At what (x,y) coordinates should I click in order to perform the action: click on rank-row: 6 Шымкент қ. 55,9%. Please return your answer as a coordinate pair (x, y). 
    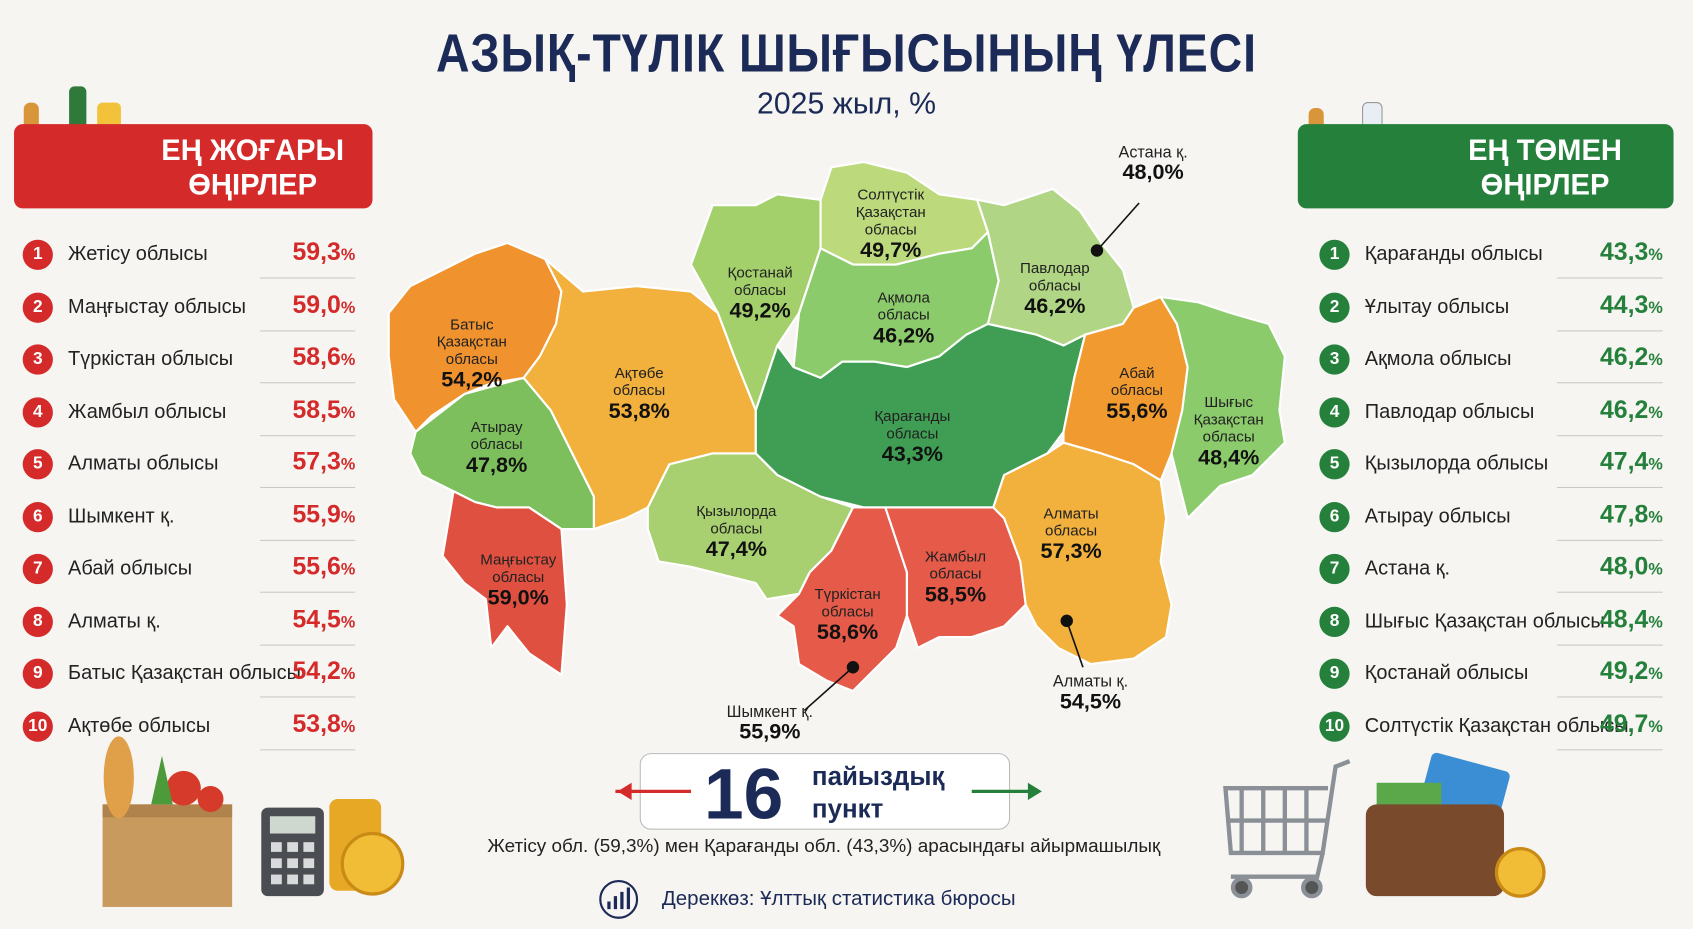
    Looking at the image, I should click on (189, 519).